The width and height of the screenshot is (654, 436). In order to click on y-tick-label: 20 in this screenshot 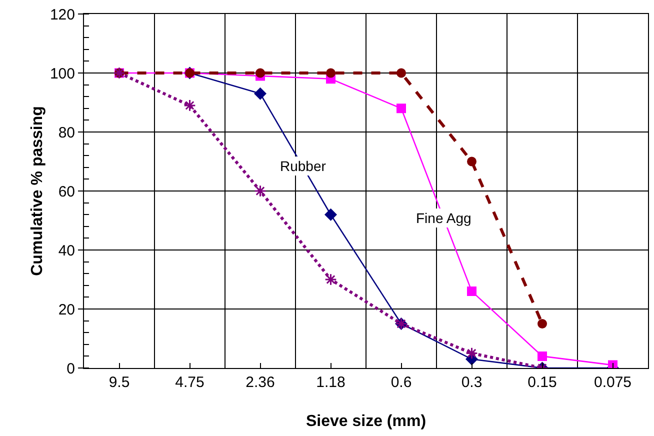, I will do `click(66, 309)`.